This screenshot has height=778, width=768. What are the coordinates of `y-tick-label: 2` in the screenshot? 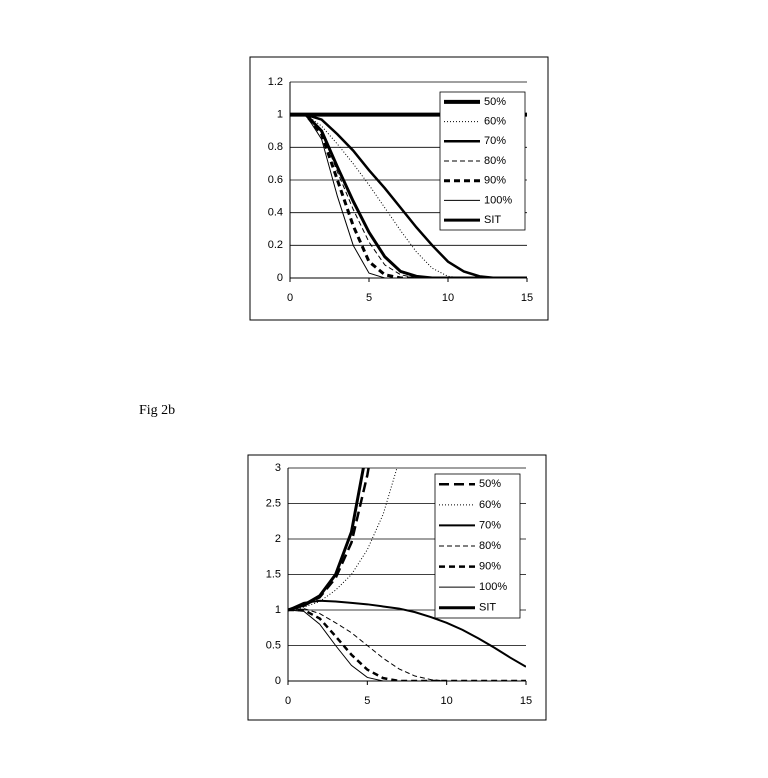 It's located at (278, 539).